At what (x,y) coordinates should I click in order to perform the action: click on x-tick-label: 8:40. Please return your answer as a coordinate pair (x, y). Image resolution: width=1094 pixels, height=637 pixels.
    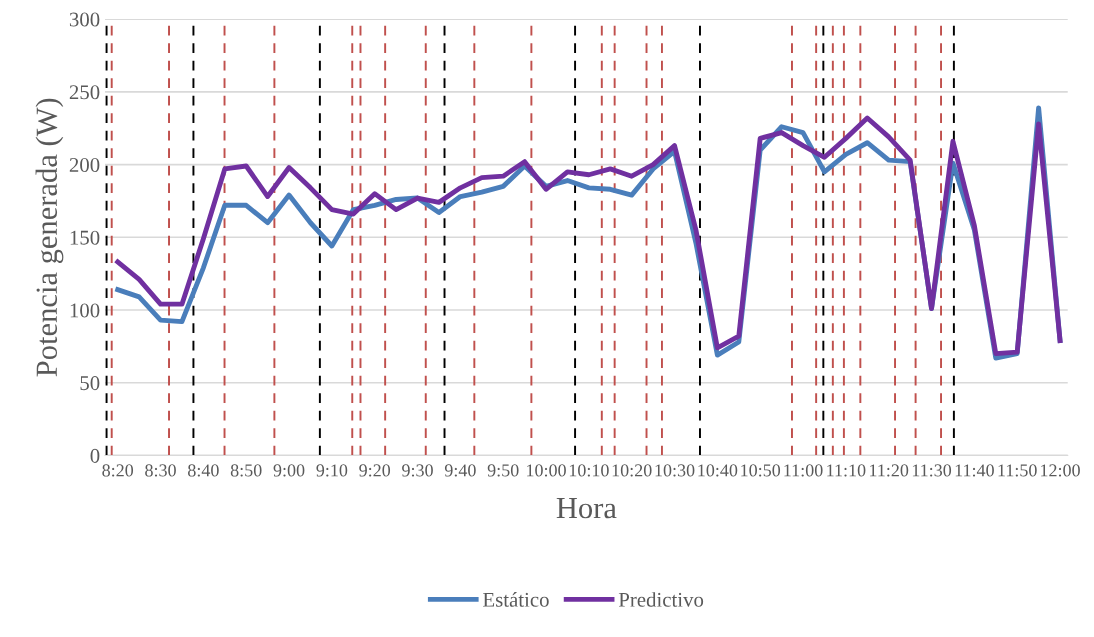
    Looking at the image, I should click on (203, 470).